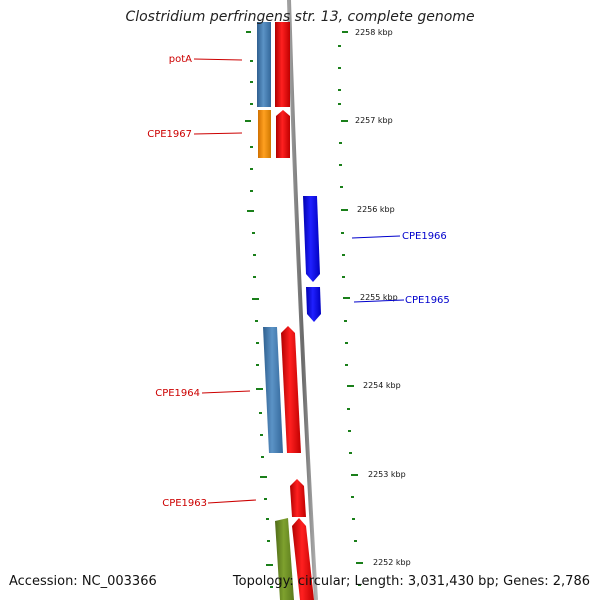 Image resolution: width=600 pixels, height=600 pixels. Describe the element at coordinates (427, 300) in the screenshot. I see `label-CPE1965: CPE1965` at that location.